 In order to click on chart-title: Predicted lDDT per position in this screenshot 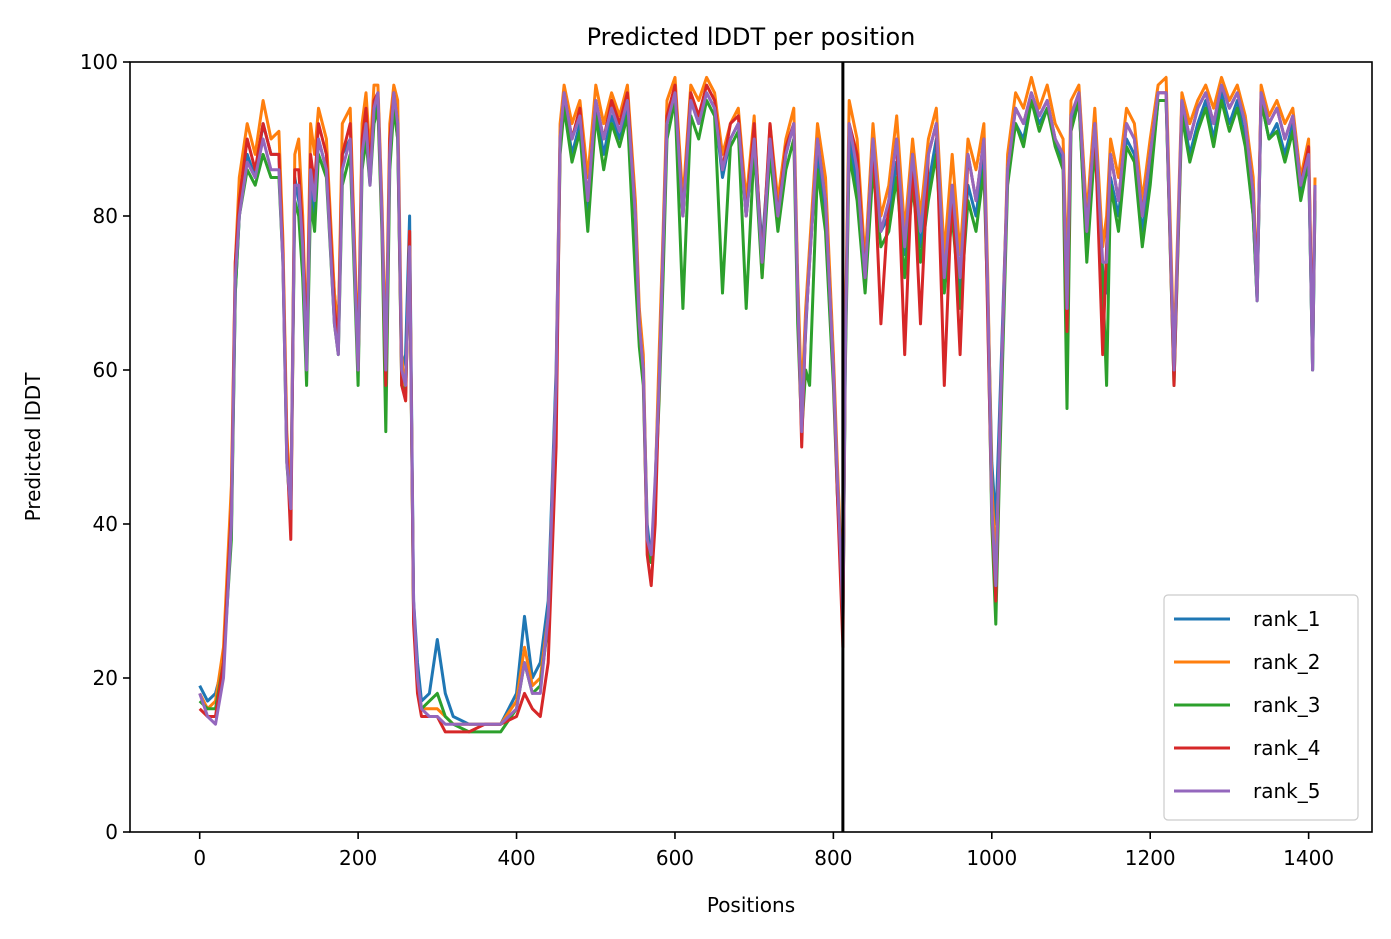, I will do `click(751, 37)`.